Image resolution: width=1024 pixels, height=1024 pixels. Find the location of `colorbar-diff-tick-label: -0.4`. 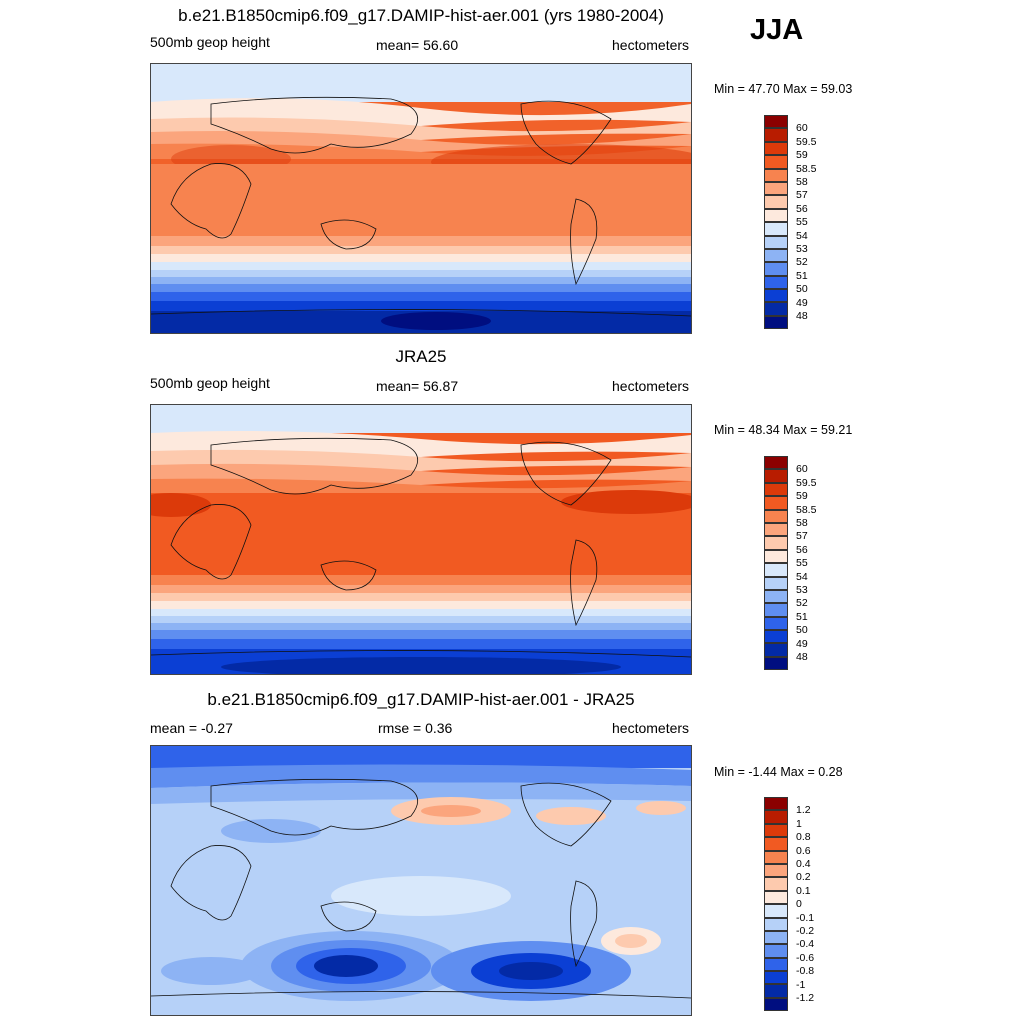

colorbar-diff-tick-label: -0.4 is located at coordinates (805, 944).